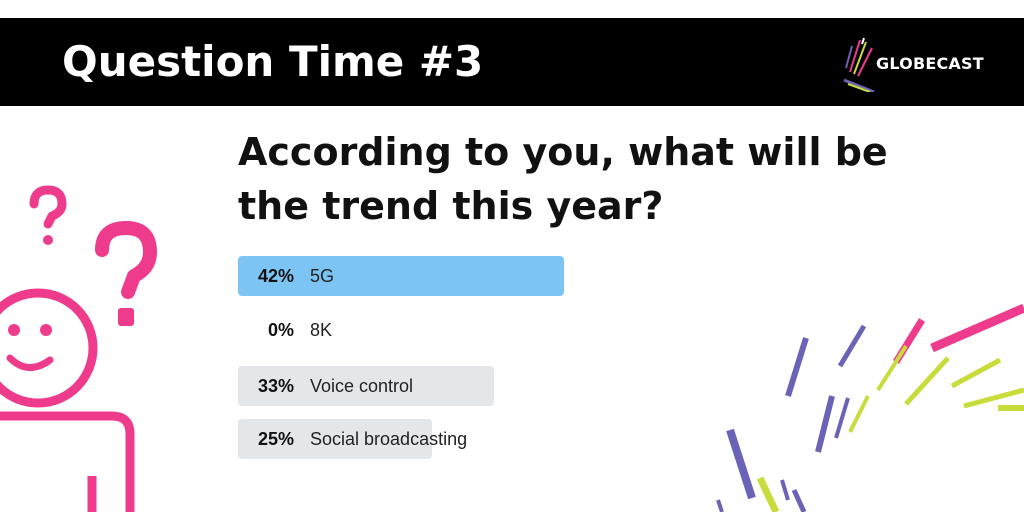 Image resolution: width=1024 pixels, height=512 pixels. Describe the element at coordinates (418, 330) in the screenshot. I see `poll-option: 0% 8K` at that location.